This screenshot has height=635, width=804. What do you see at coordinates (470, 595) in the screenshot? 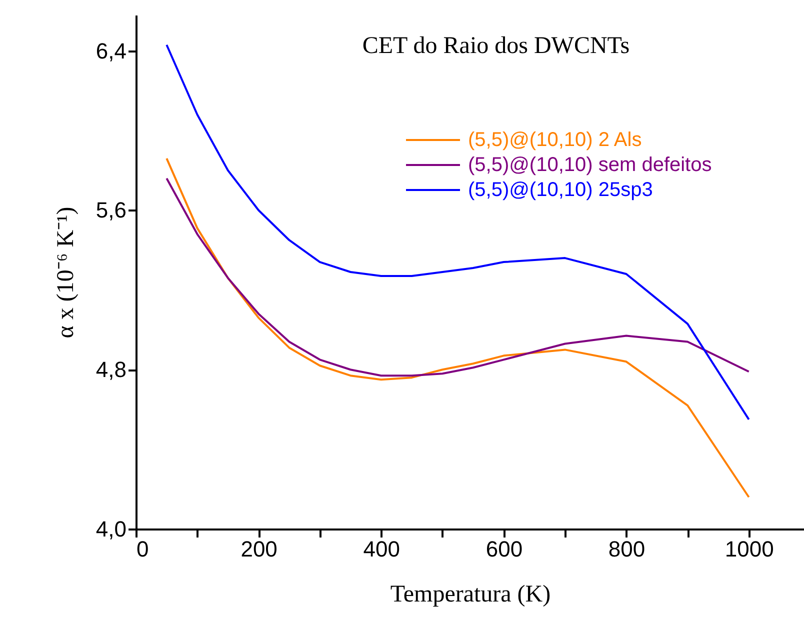
I see `x-axis-title: Temperatura (K)` at bounding box center [470, 595].